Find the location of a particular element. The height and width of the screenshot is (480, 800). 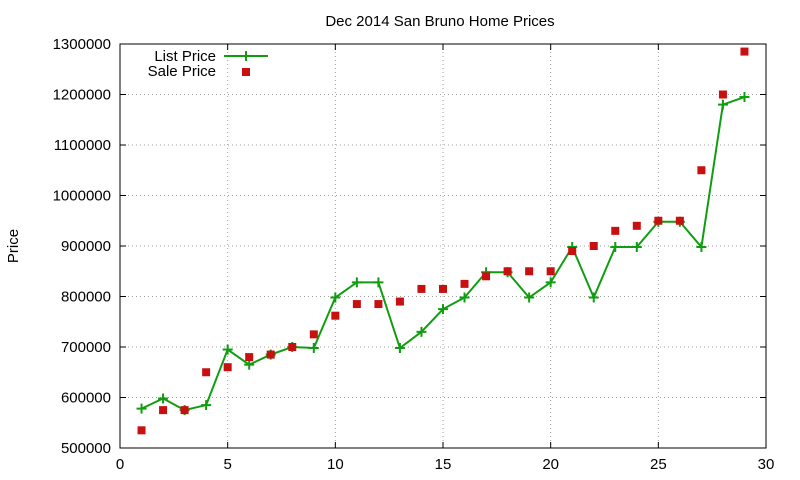

x-tick-label: 20 is located at coordinates (550, 464).